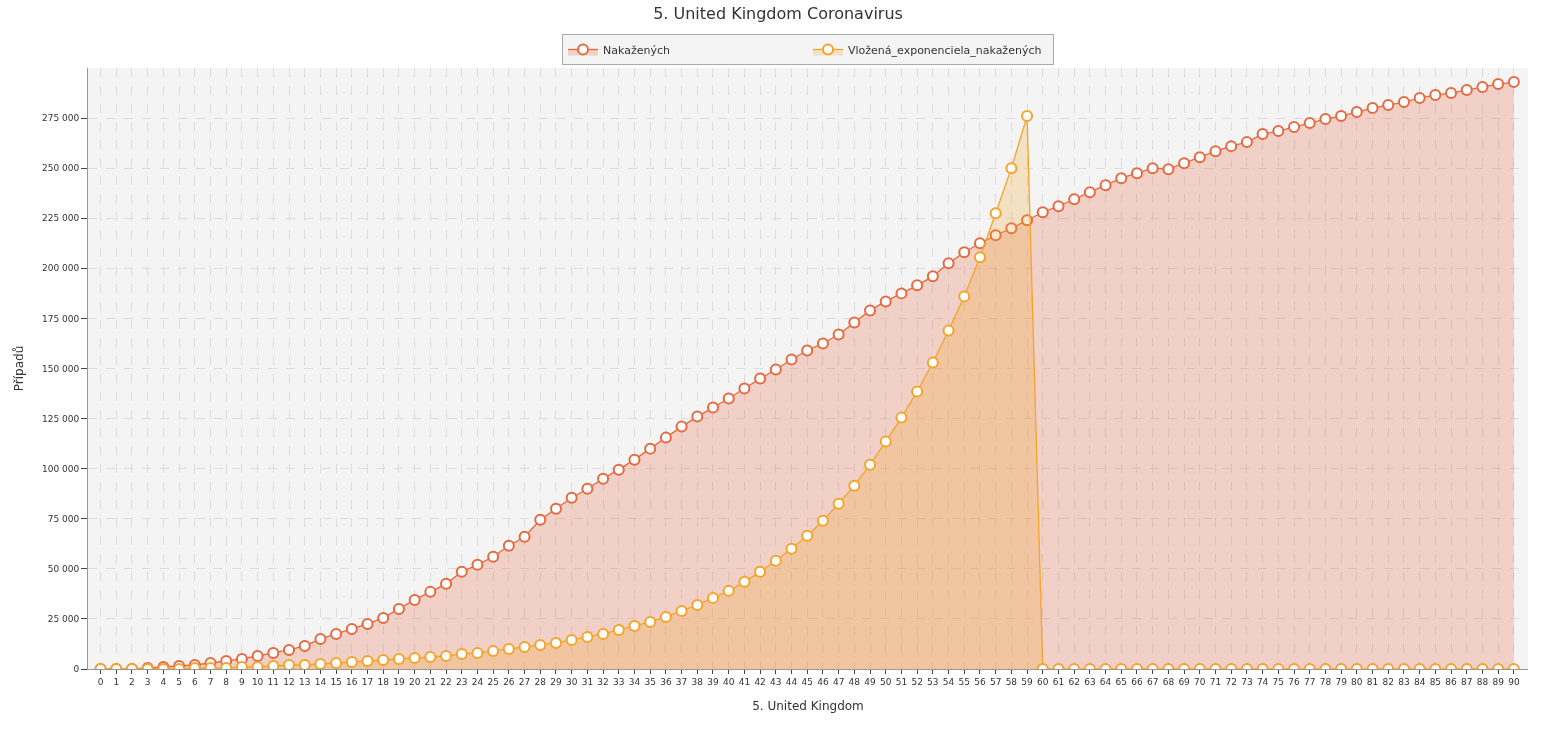 This screenshot has width=1556, height=749. Describe the element at coordinates (493, 681) in the screenshot. I see `x-tick-label: 25` at that location.